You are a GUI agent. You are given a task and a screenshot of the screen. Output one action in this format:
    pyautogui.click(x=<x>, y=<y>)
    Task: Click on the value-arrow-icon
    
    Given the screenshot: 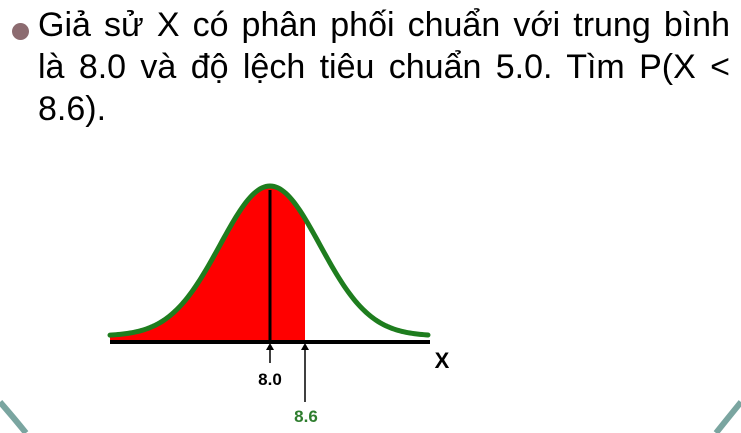 What is the action you would take?
    pyautogui.click(x=305, y=346)
    